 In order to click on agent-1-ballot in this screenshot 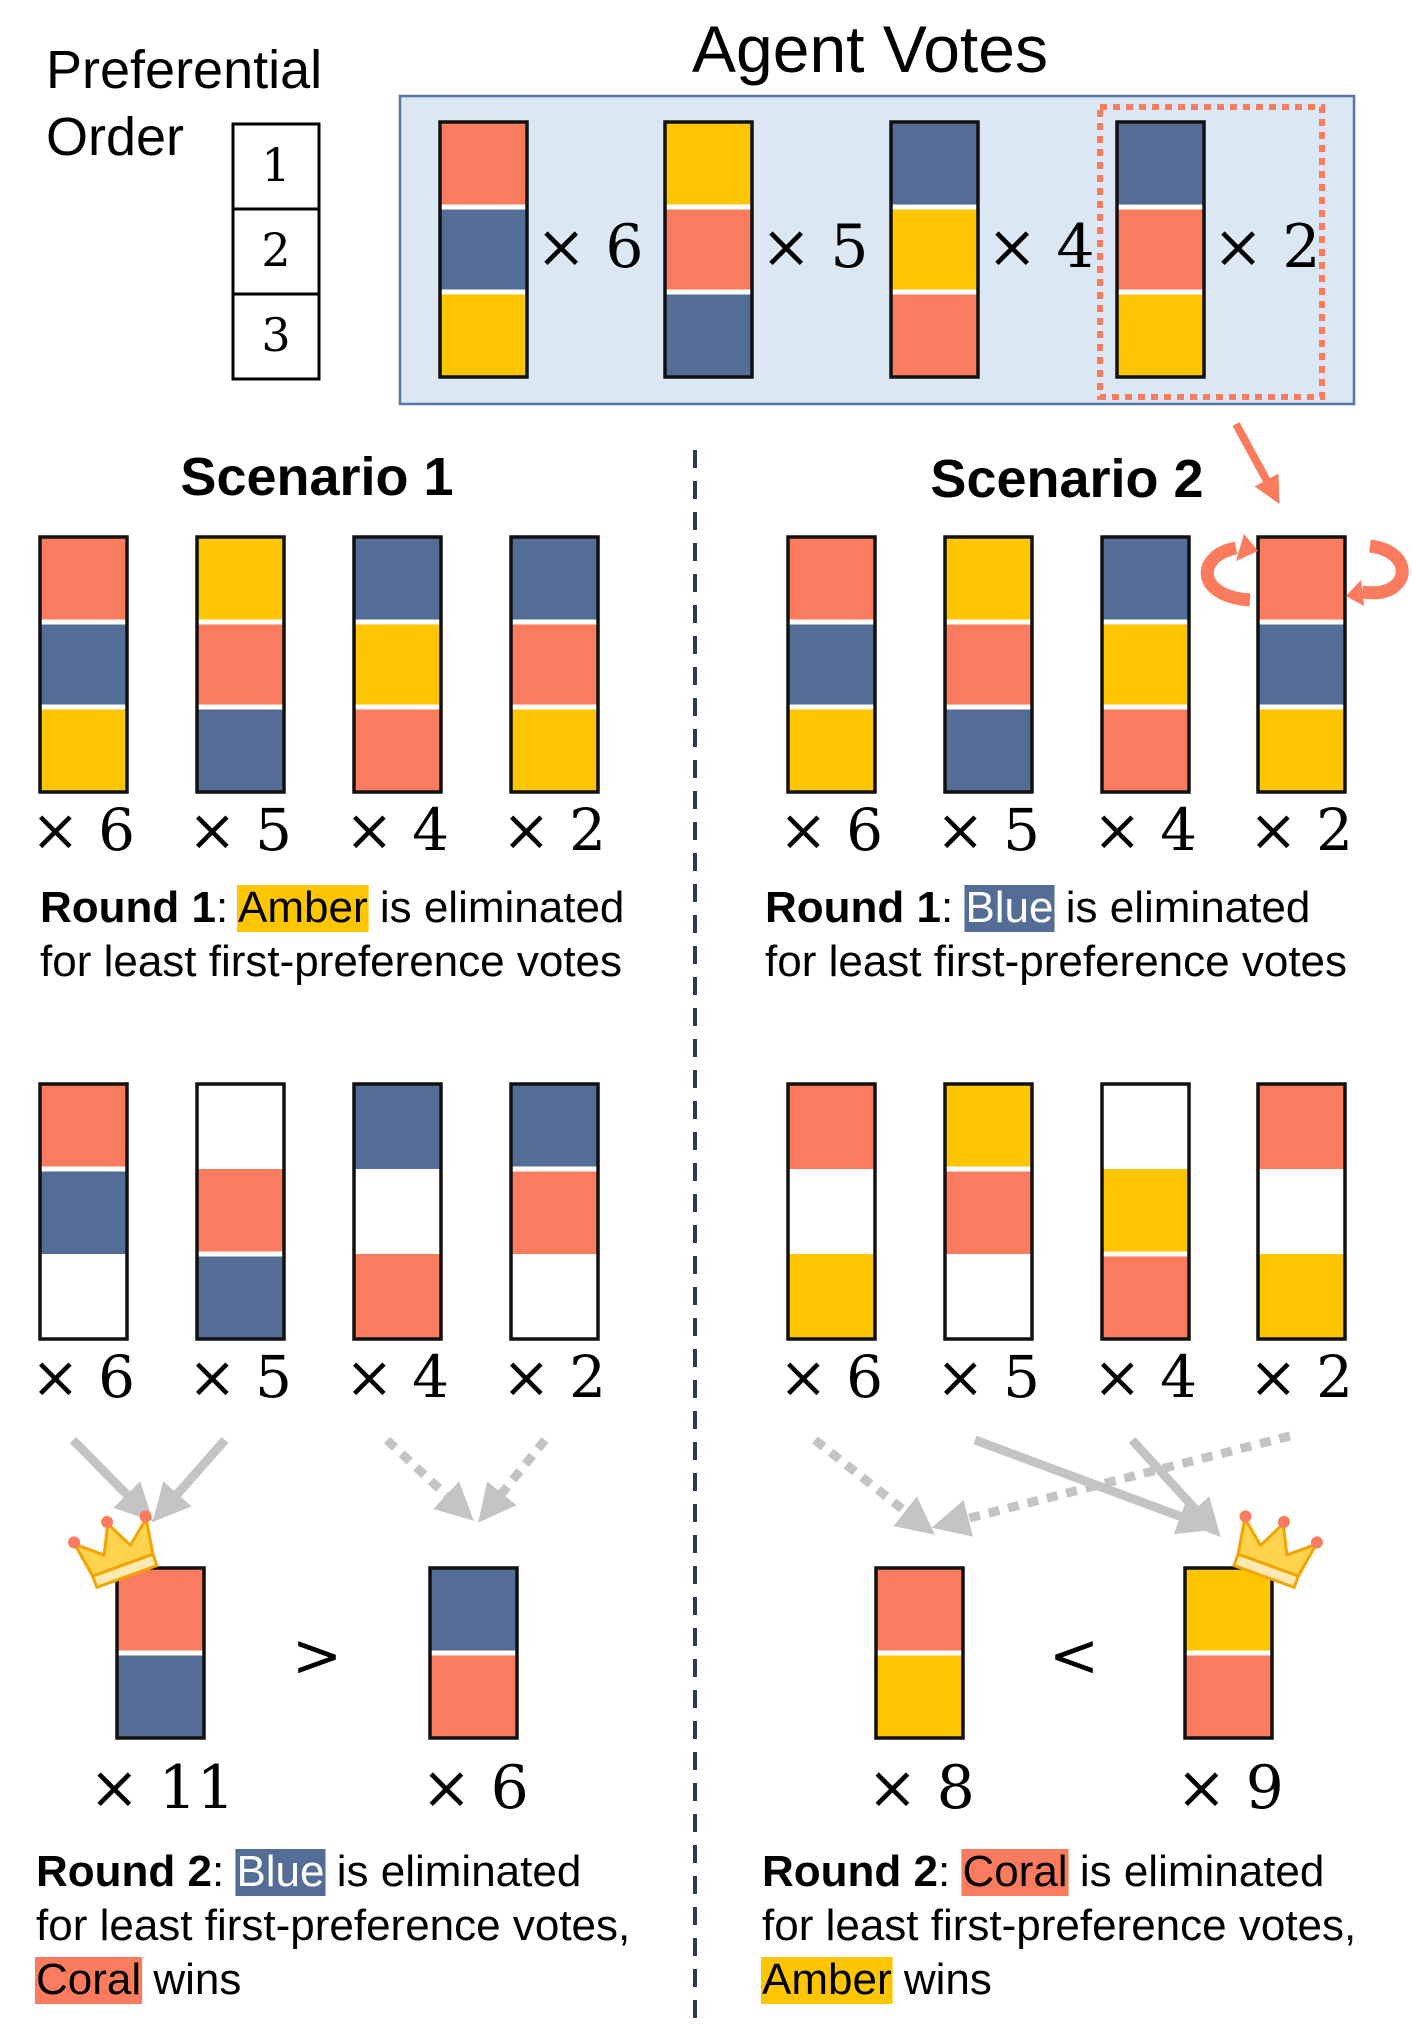, I will do `click(483, 249)`.